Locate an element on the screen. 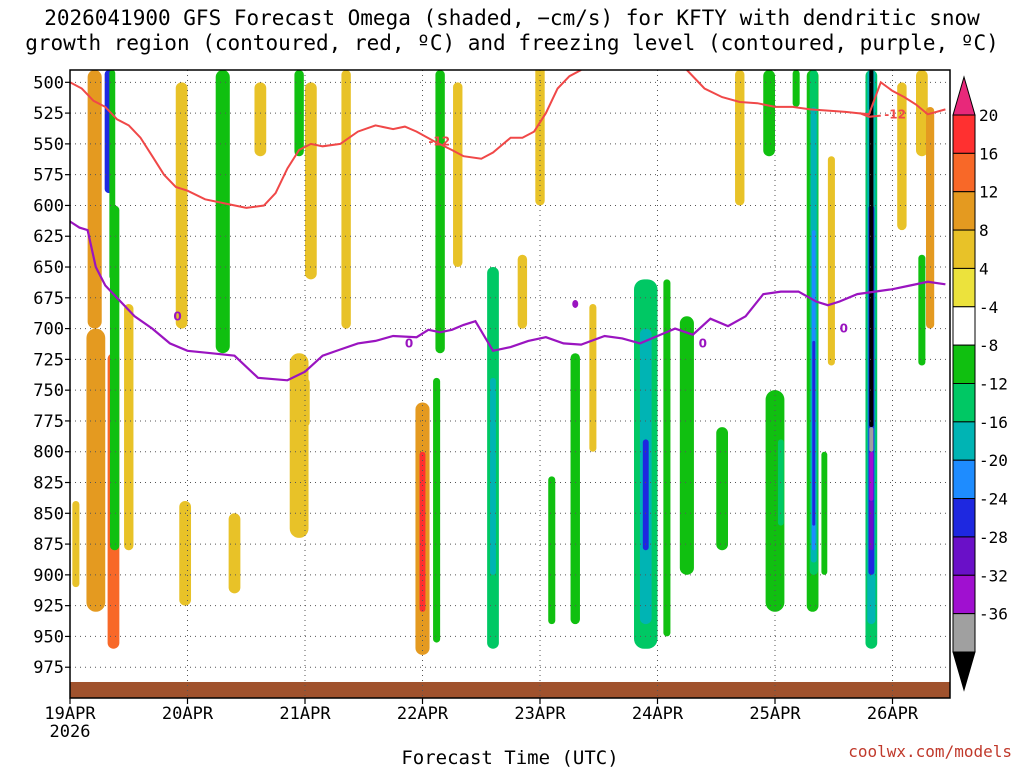 The height and width of the screenshot is (768, 1024). y-tick-label-9: 725 is located at coordinates (48, 360).